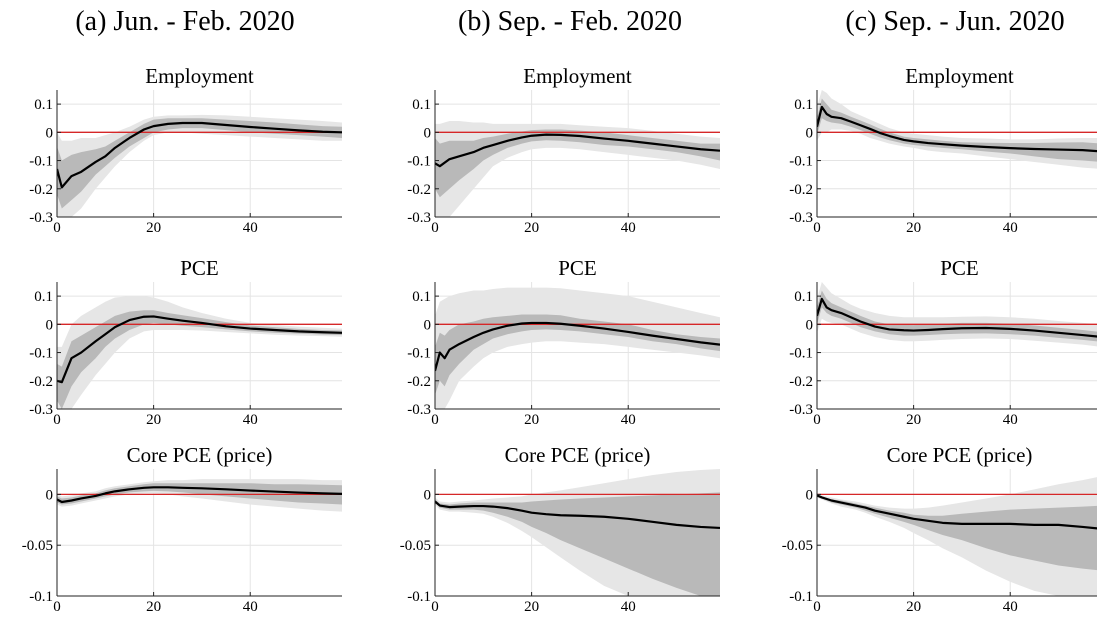 The image size is (1097, 628). What do you see at coordinates (182, 529) in the screenshot?
I see `panel-6: -0.1 -0.05 0 0 20 40 Core PCE (price)` at bounding box center [182, 529].